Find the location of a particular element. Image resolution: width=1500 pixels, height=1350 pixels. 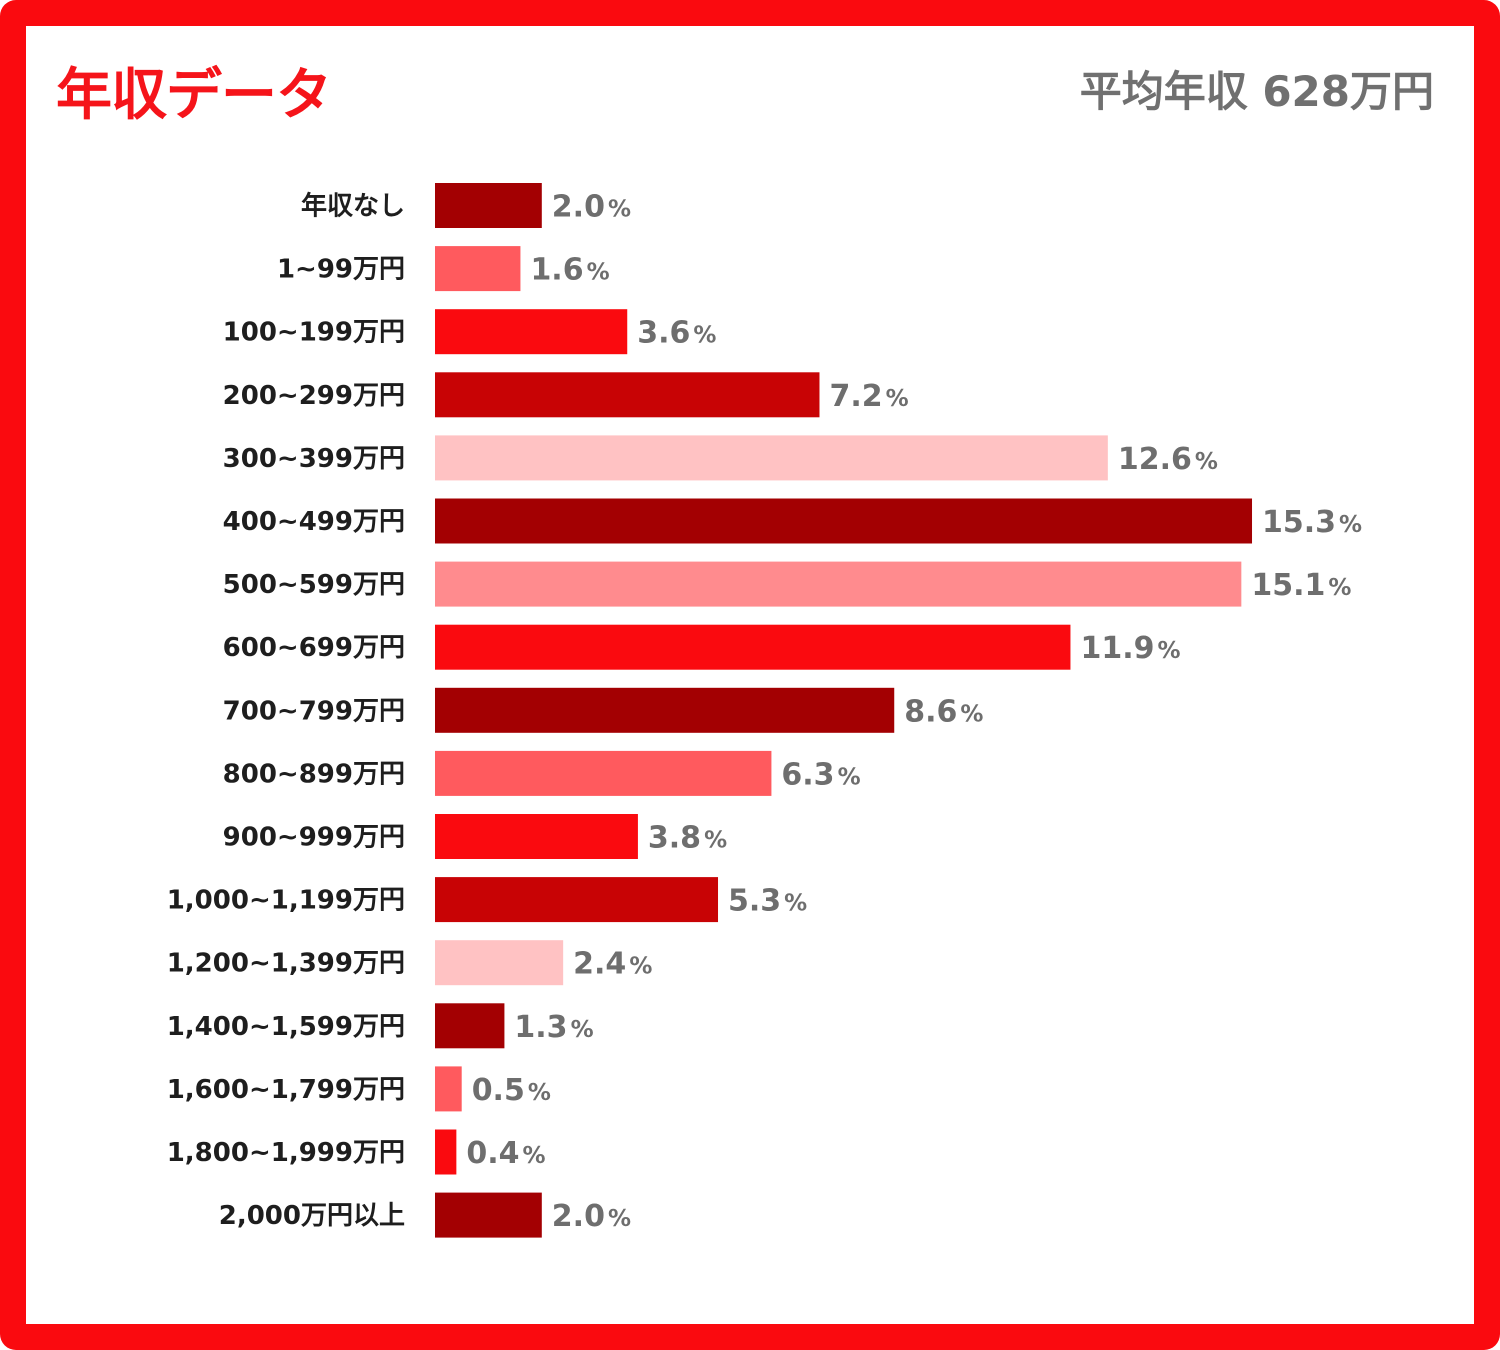

category-label: 800~899万円 is located at coordinates (314, 774).